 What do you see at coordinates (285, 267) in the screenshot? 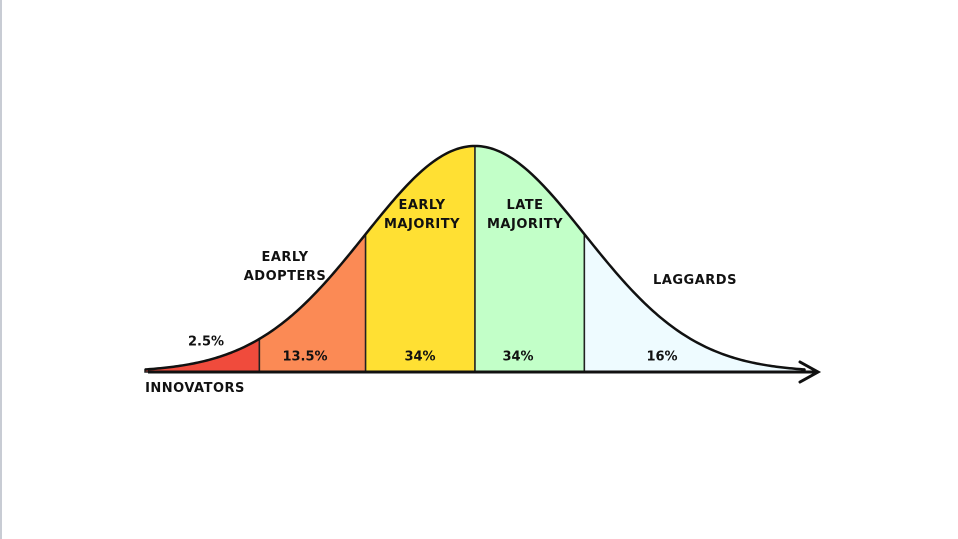
I see `category-label: EARLY ADOPTERS` at bounding box center [285, 267].